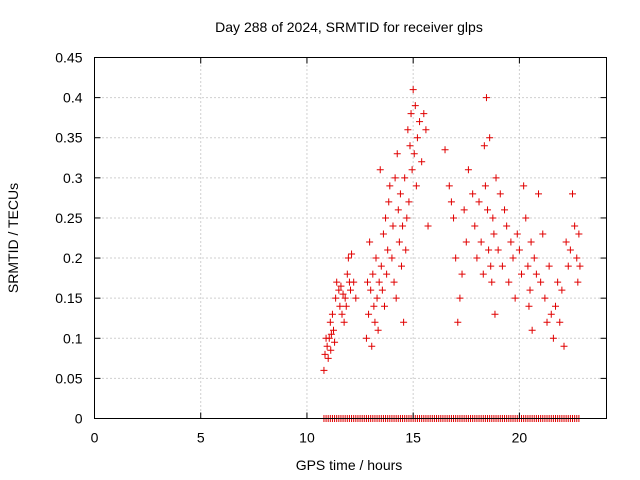  I want to click on y-tick-label: 0.25, so click(68, 218).